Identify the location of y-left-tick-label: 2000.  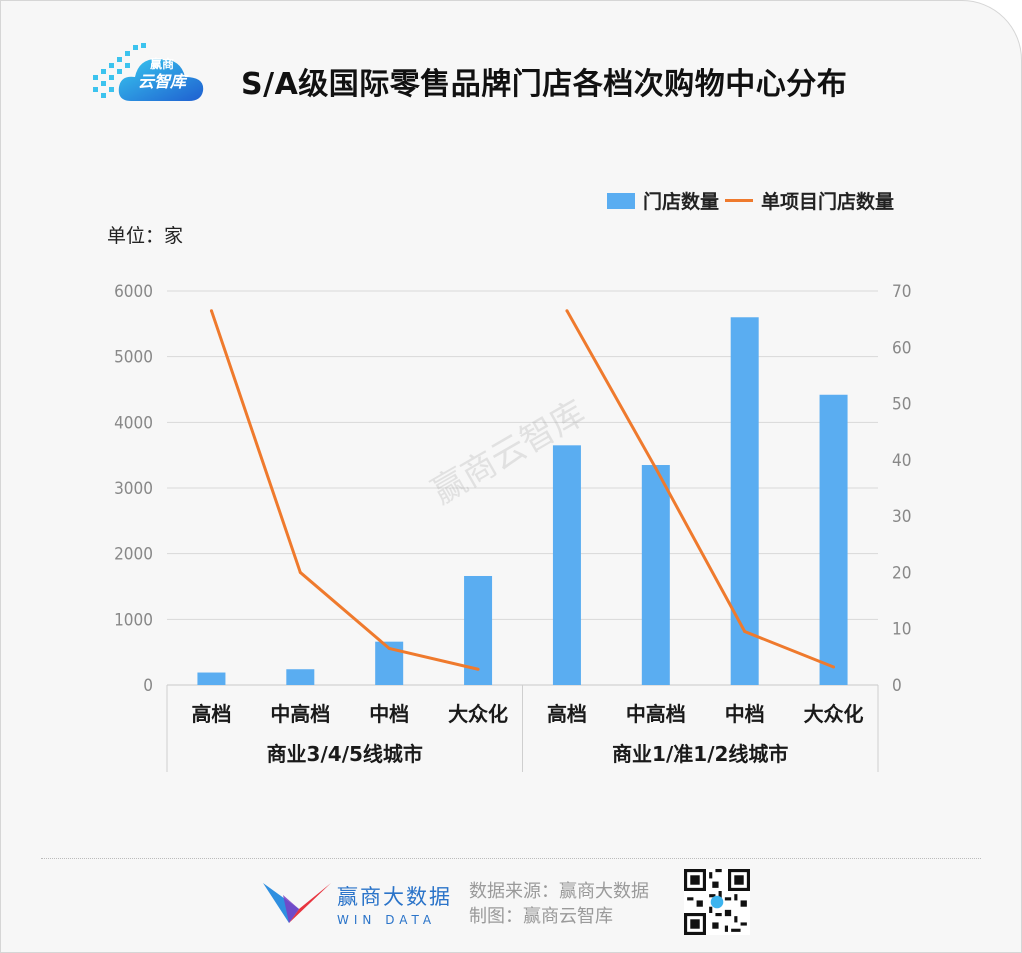
(133, 555).